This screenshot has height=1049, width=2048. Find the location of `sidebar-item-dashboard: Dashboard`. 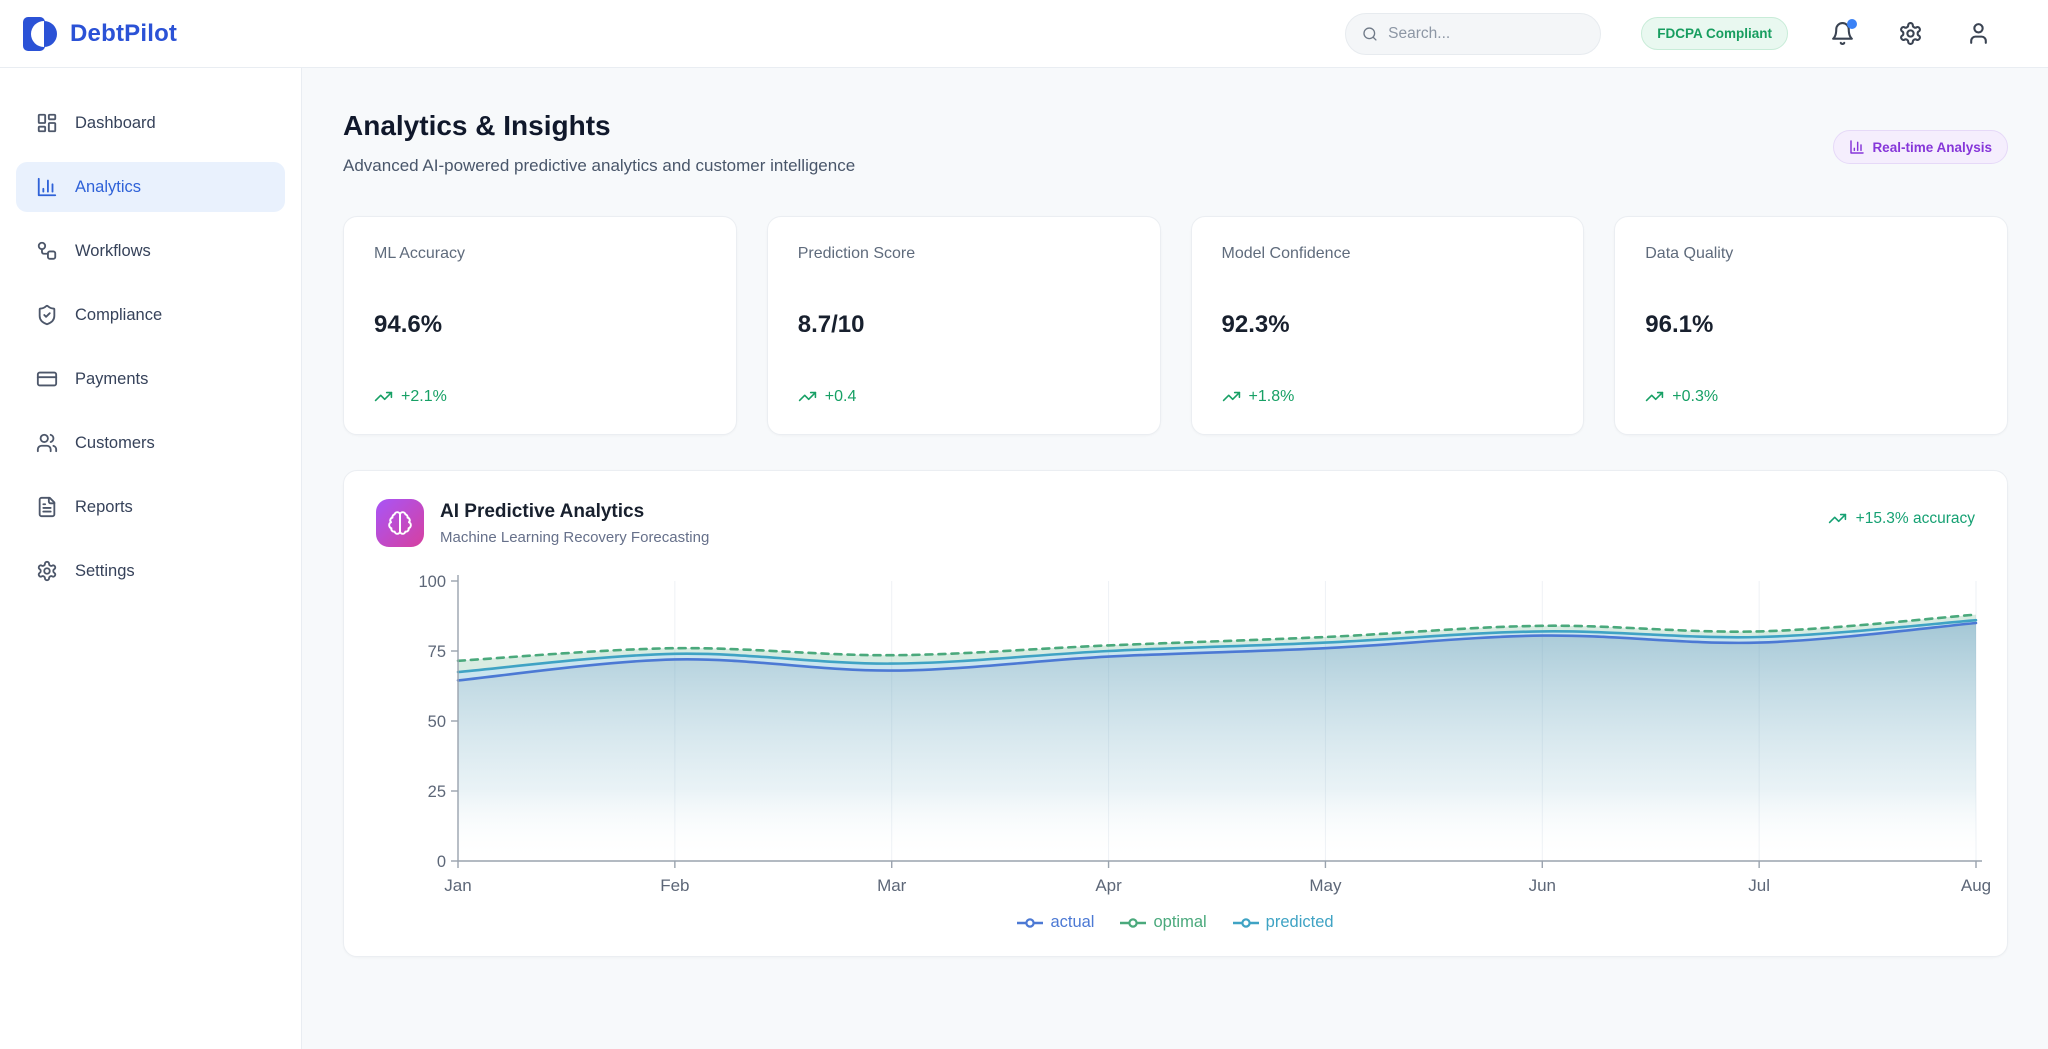

sidebar-item-dashboard: Dashboard is located at coordinates (150, 123).